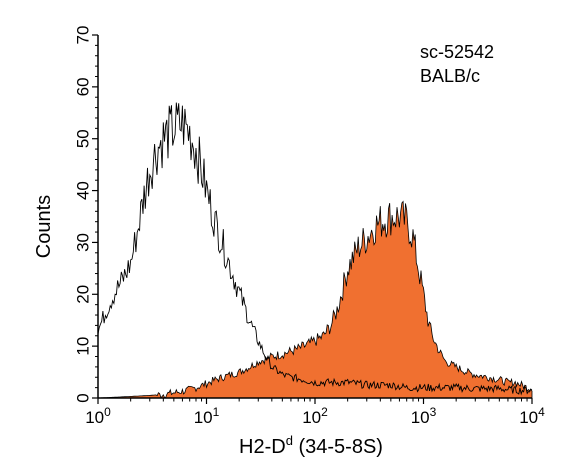 The width and height of the screenshot is (569, 475). I want to click on y-axis-title: Counts, so click(44, 226).